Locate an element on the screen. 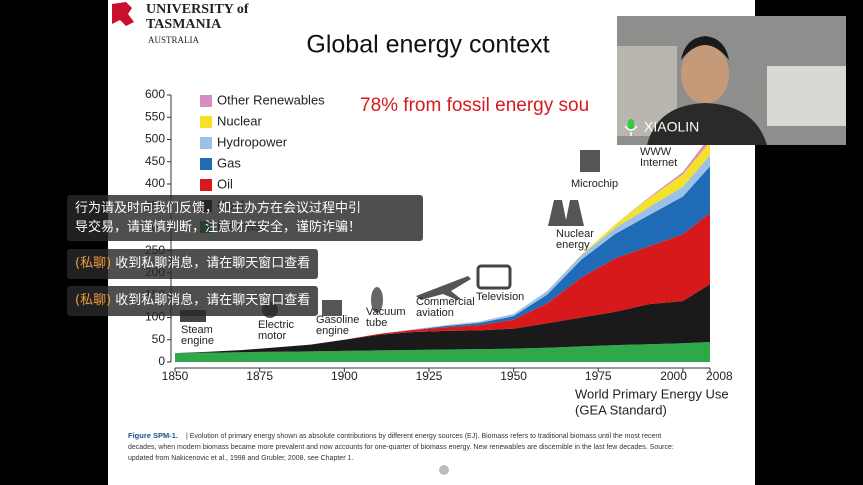  y-tick-label: 500 is located at coordinates (155, 139).